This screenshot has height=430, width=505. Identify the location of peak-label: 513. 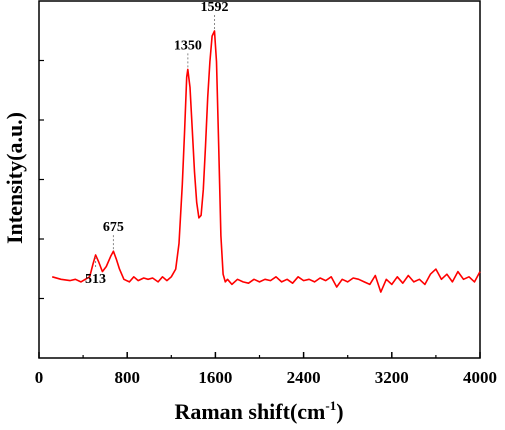
(95, 279).